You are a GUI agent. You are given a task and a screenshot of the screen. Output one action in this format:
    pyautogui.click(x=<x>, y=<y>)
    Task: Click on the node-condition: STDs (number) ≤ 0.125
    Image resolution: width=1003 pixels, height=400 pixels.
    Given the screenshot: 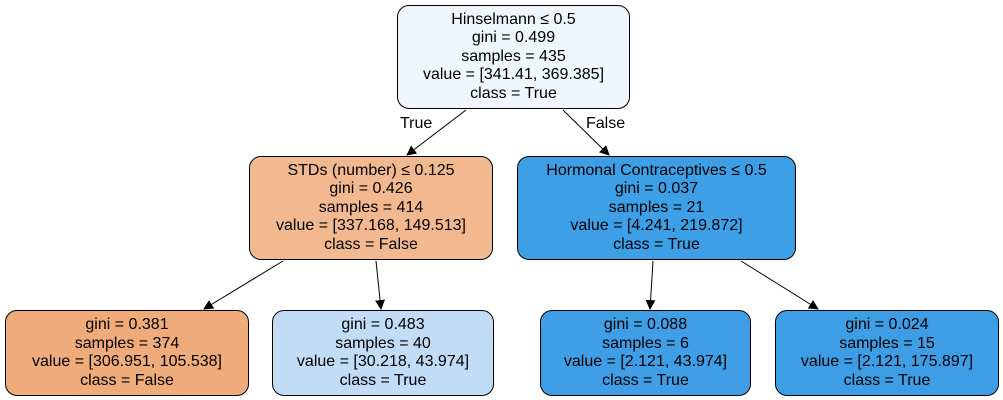 What is the action you would take?
    pyautogui.click(x=371, y=170)
    